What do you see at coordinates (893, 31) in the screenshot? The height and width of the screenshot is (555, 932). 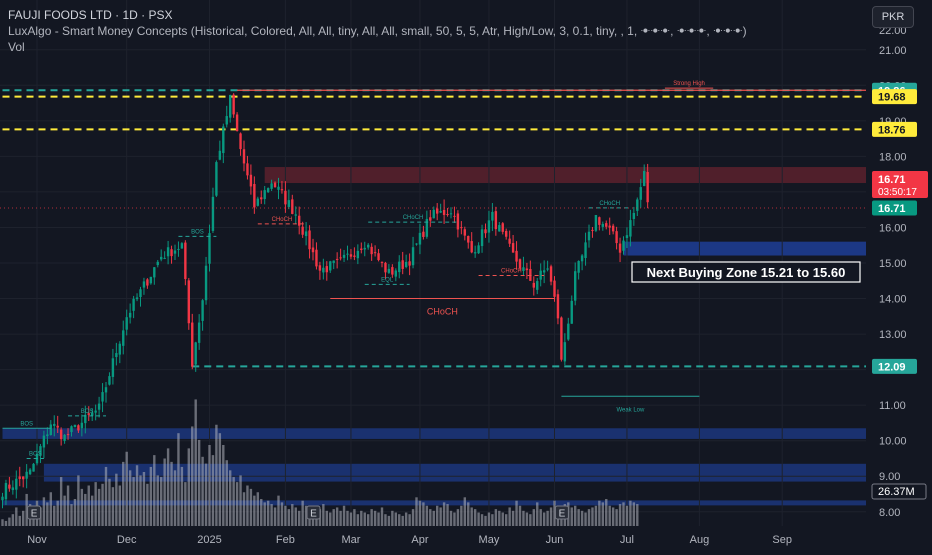 I see `y-tick-label: 22.00` at bounding box center [893, 31].